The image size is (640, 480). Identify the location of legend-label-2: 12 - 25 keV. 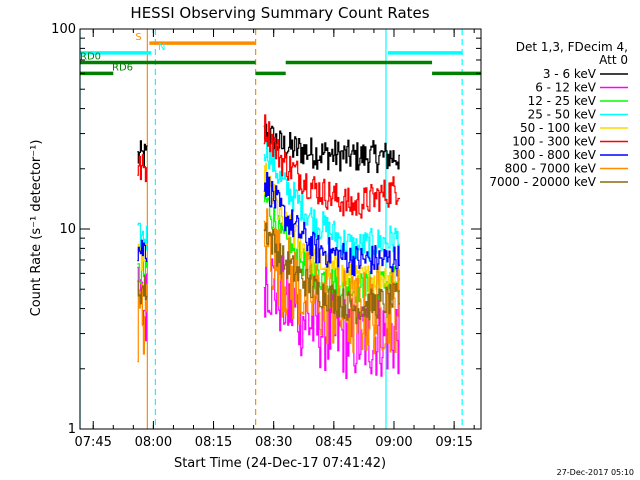
(562, 101).